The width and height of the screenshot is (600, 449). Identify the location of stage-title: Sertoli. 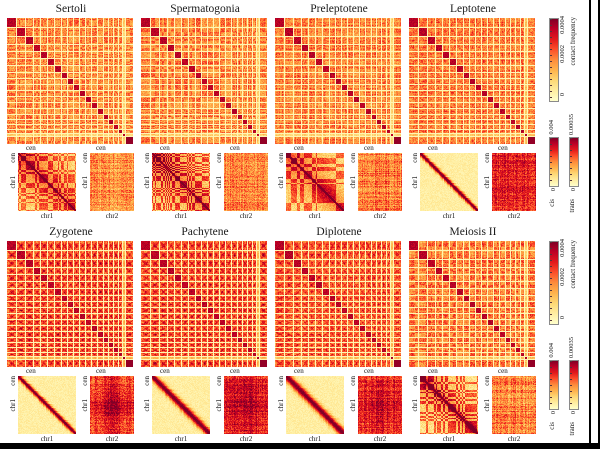
(71, 9).